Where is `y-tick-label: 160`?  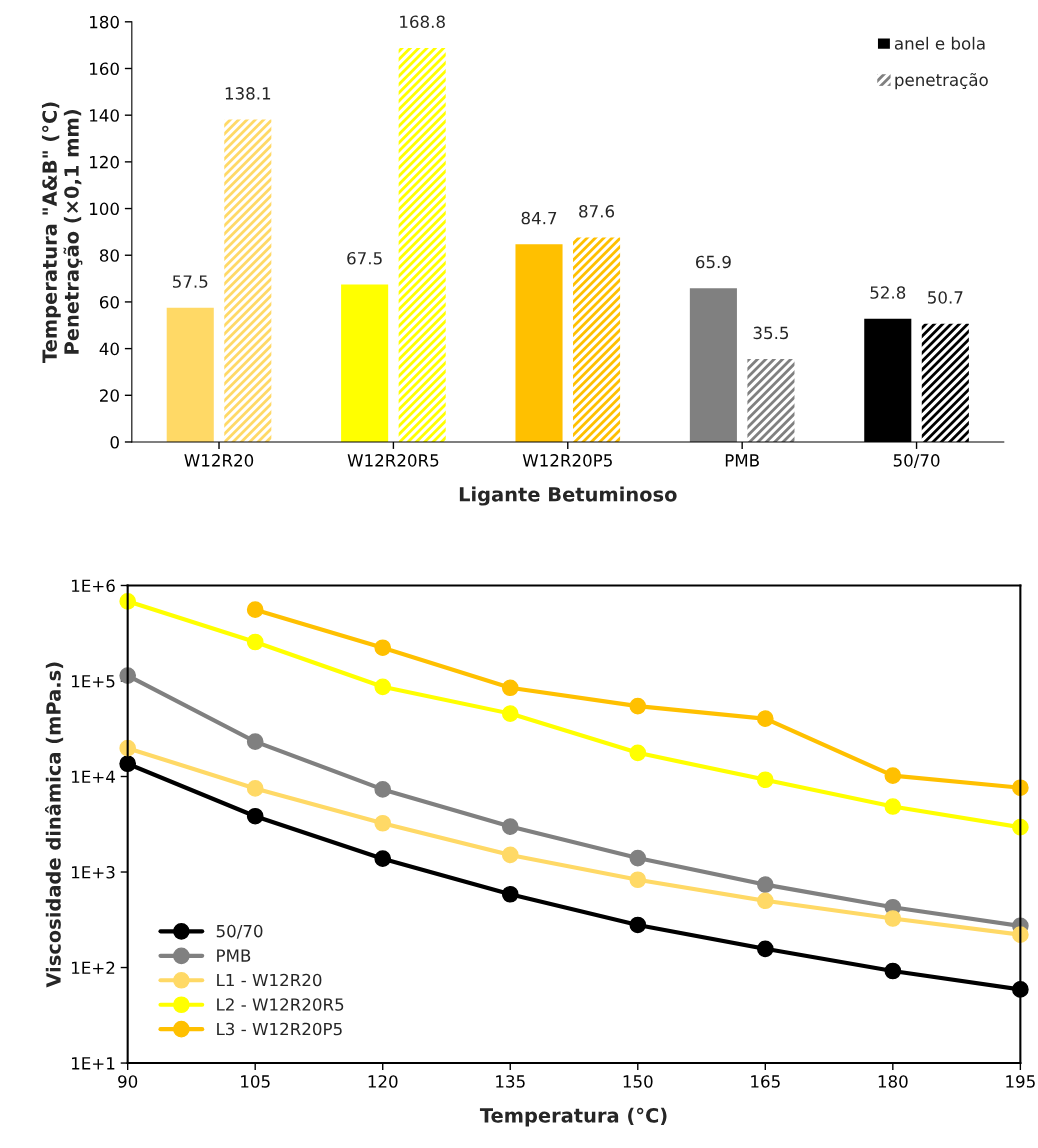 y-tick-label: 160 is located at coordinates (104, 69).